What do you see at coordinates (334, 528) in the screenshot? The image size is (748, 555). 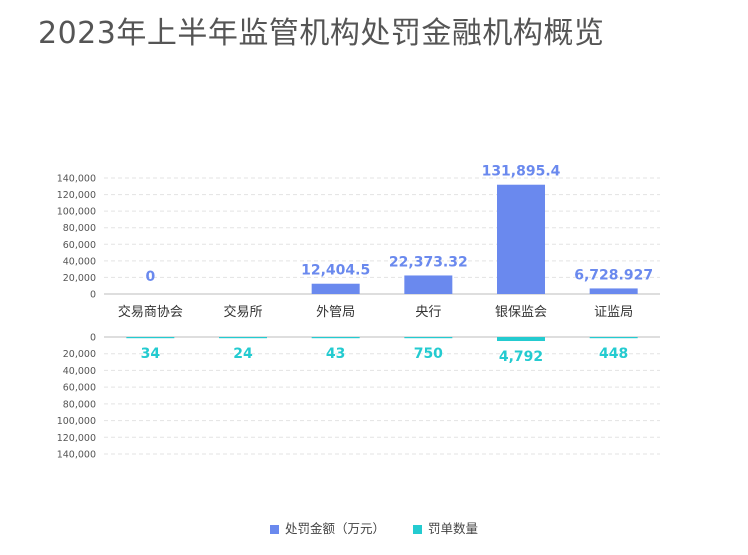 I see `legend-label-amount: 处罚金额（万元）` at bounding box center [334, 528].